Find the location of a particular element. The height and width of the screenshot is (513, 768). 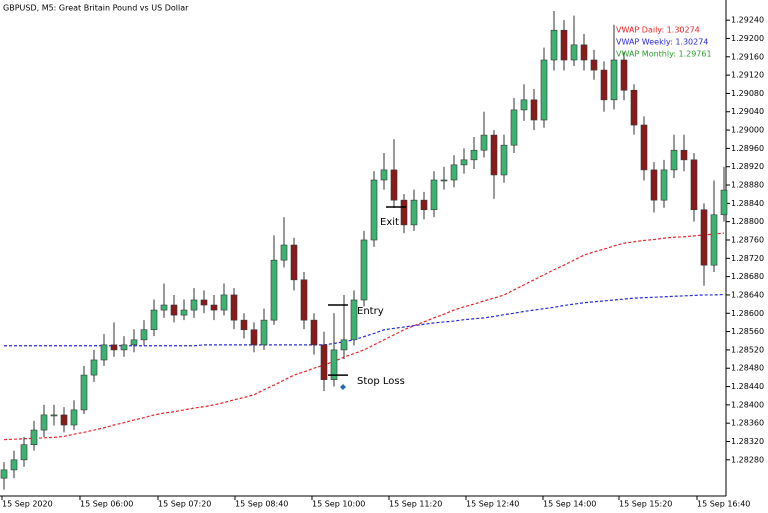

y-tick-label: 1.28440 is located at coordinates (747, 386).